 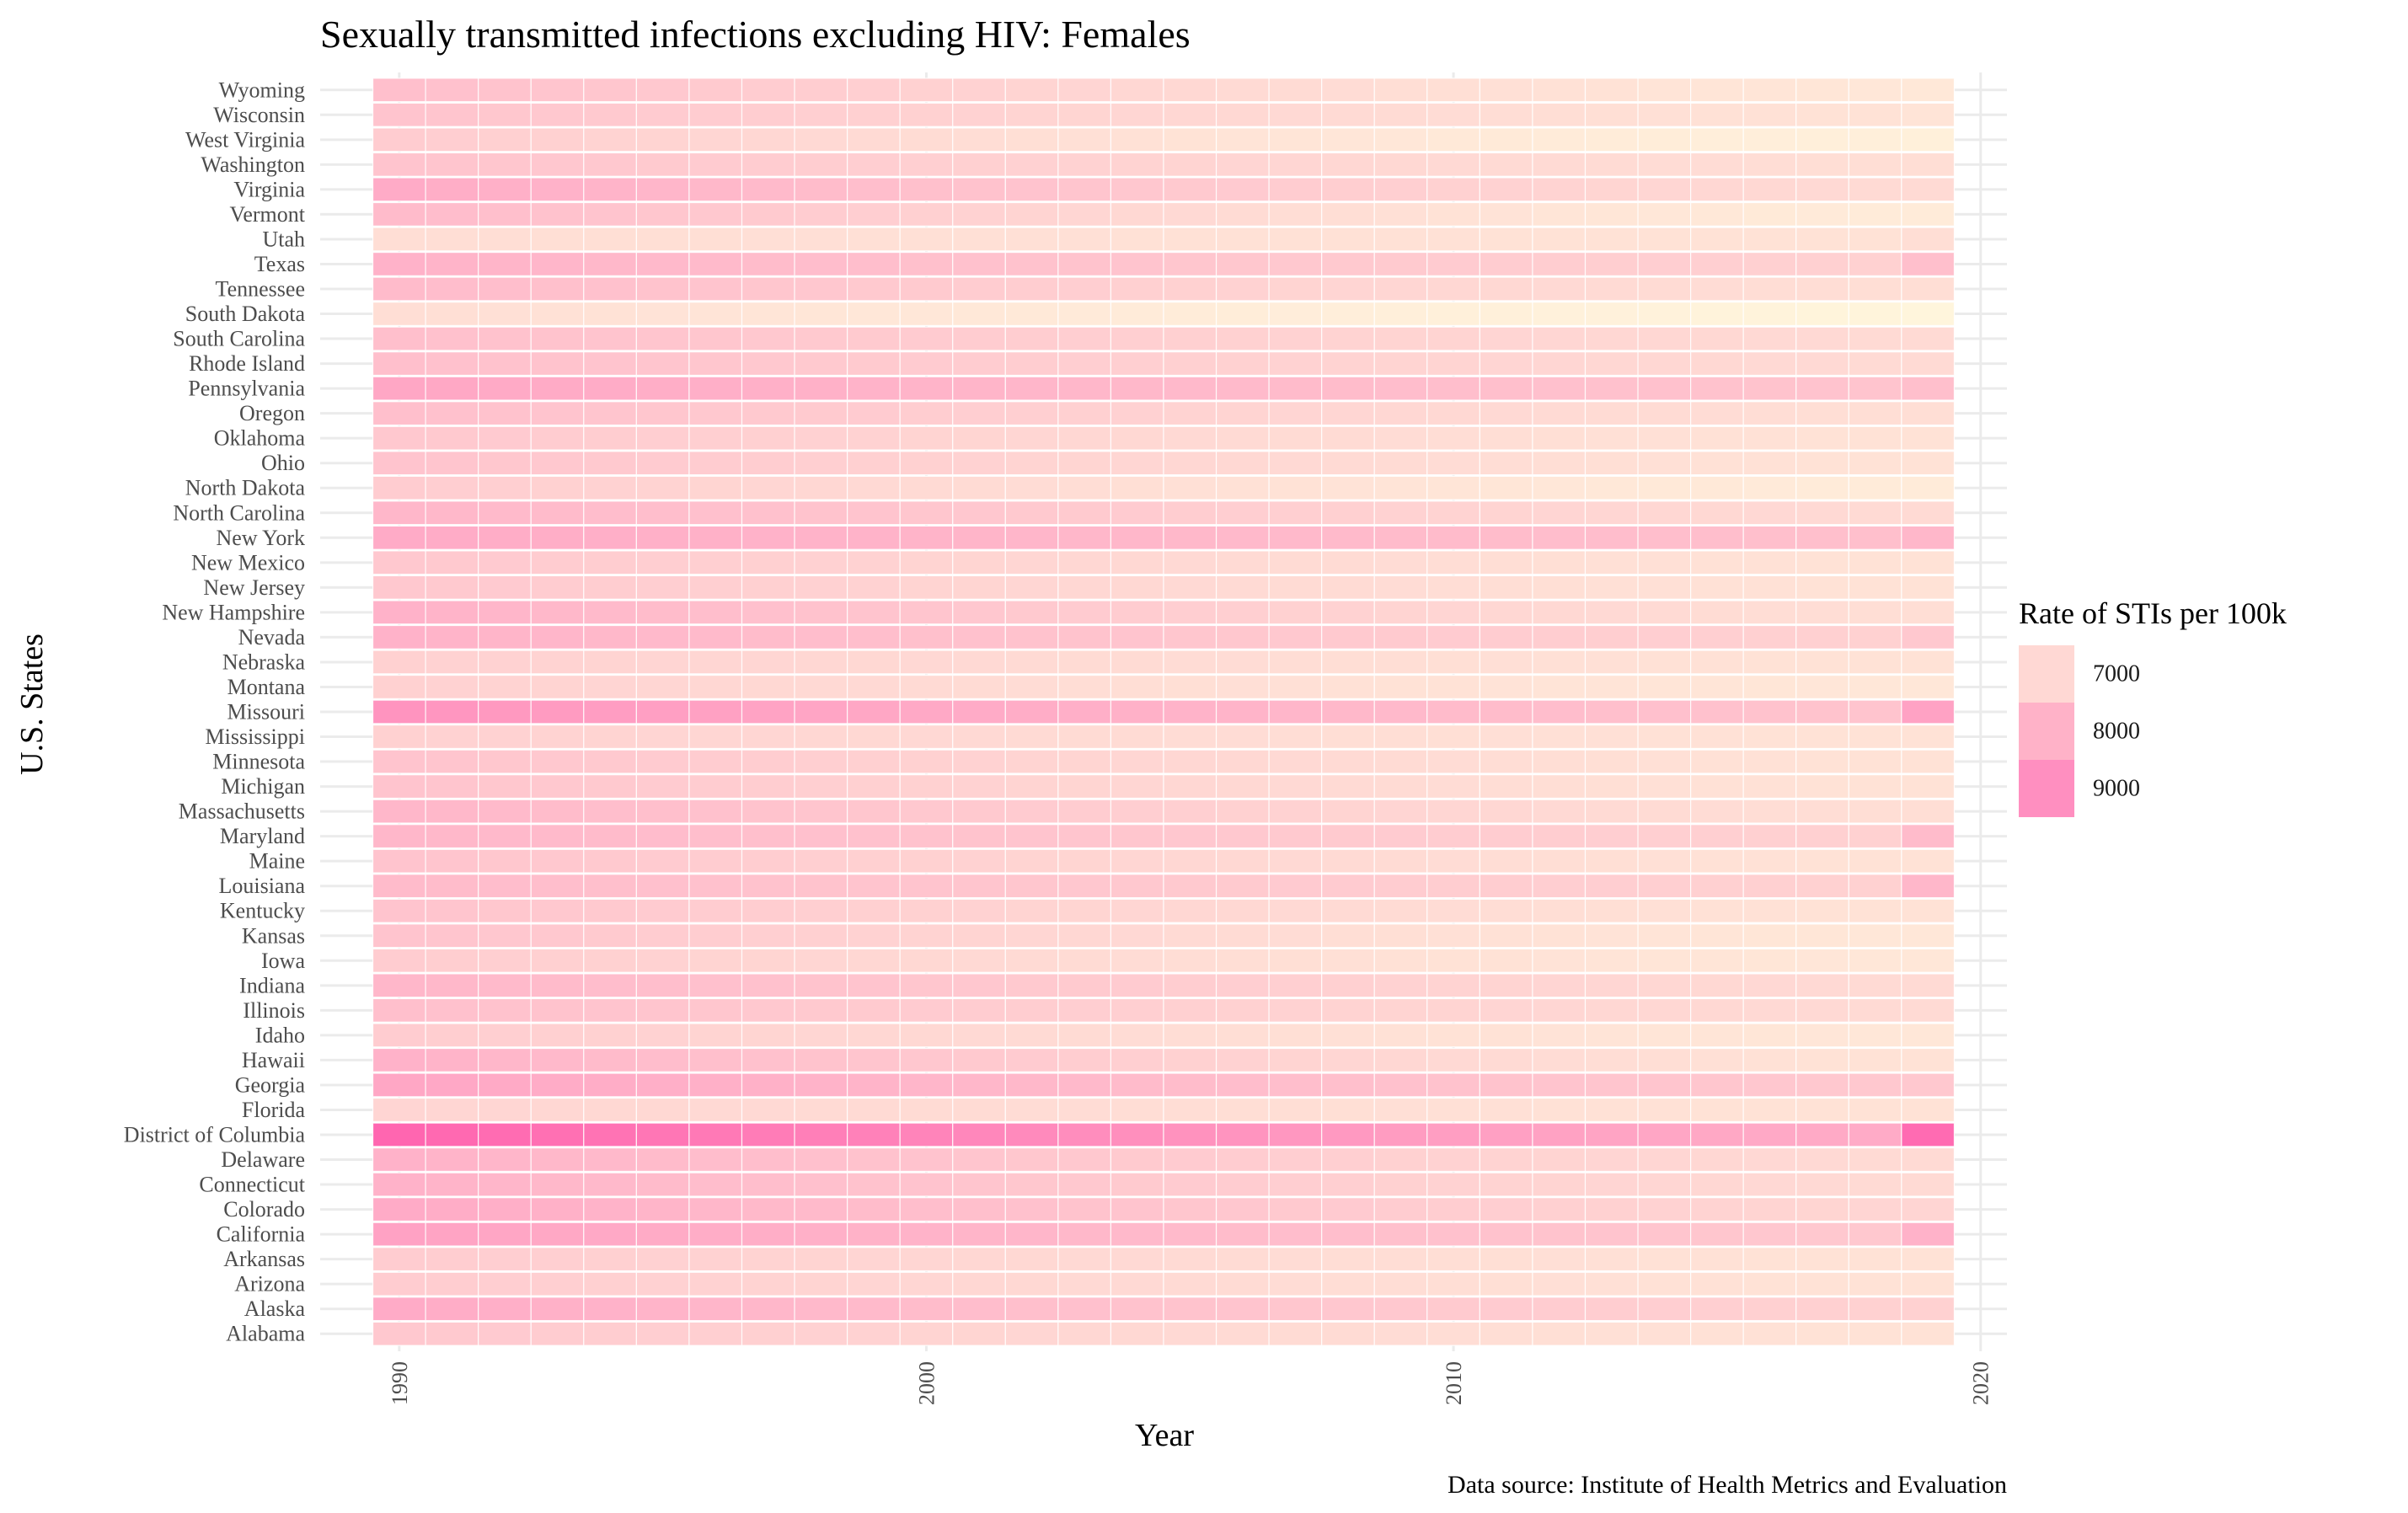 What do you see at coordinates (273, 936) in the screenshot?
I see `y-tick-label: Kansas` at bounding box center [273, 936].